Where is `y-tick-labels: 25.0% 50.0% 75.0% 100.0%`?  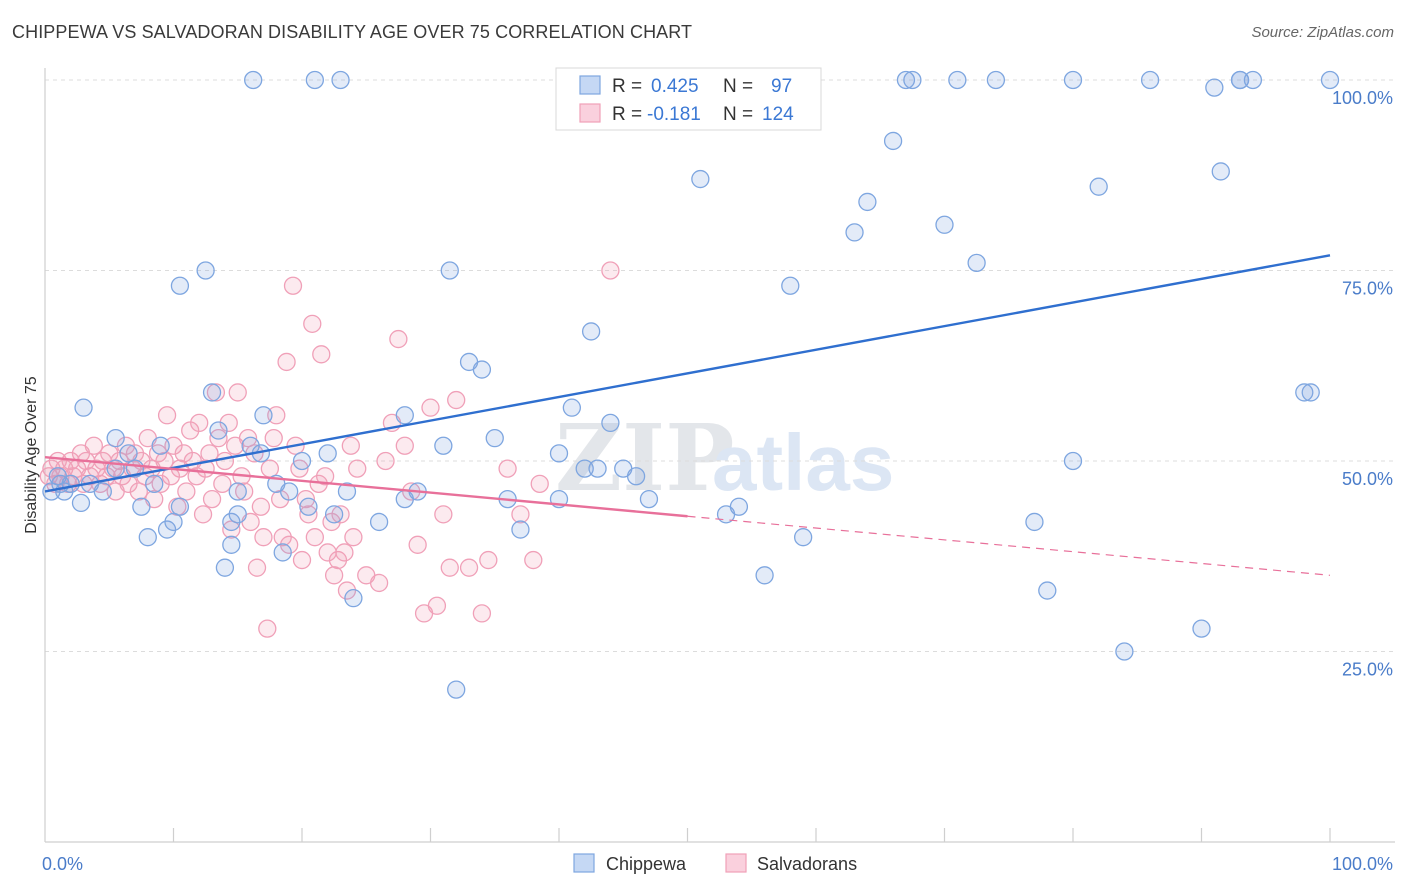 y-tick-labels: 25.0% 50.0% 75.0% 100.0% is located at coordinates (1362, 384).